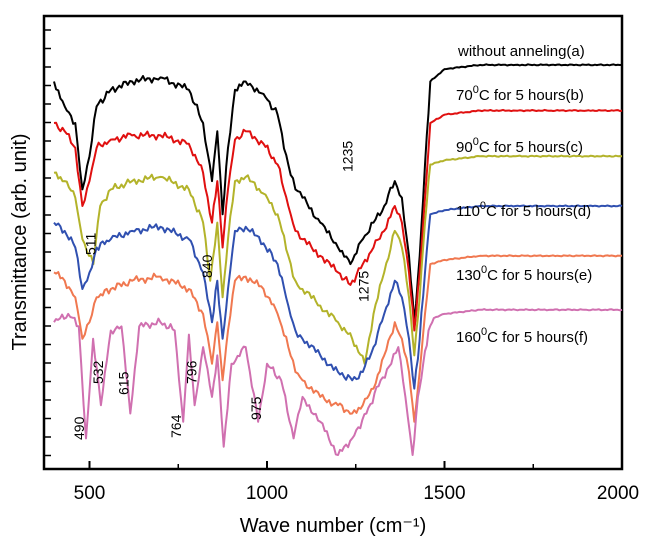  Describe the element at coordinates (519, 146) in the screenshot. I see `series-label: 900C for 5 hours(c)` at that location.